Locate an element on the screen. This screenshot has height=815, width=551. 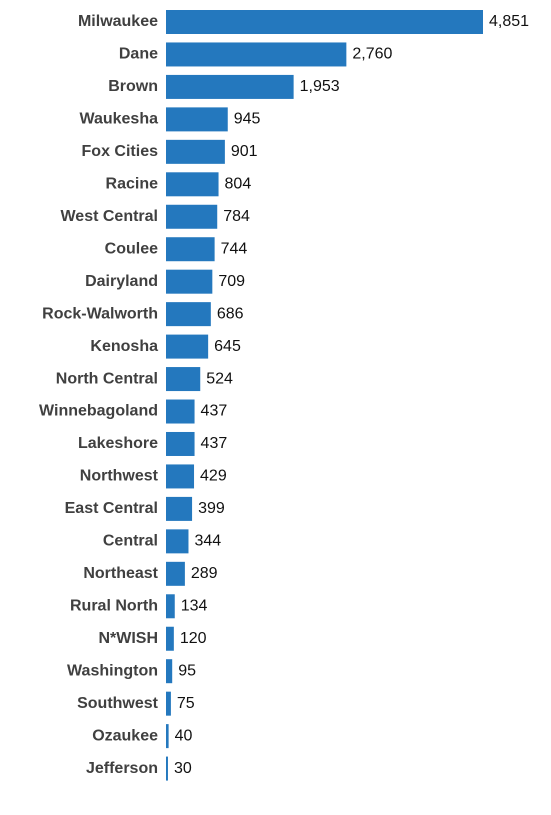
category-label: Rock-Walworth is located at coordinates (100, 313).